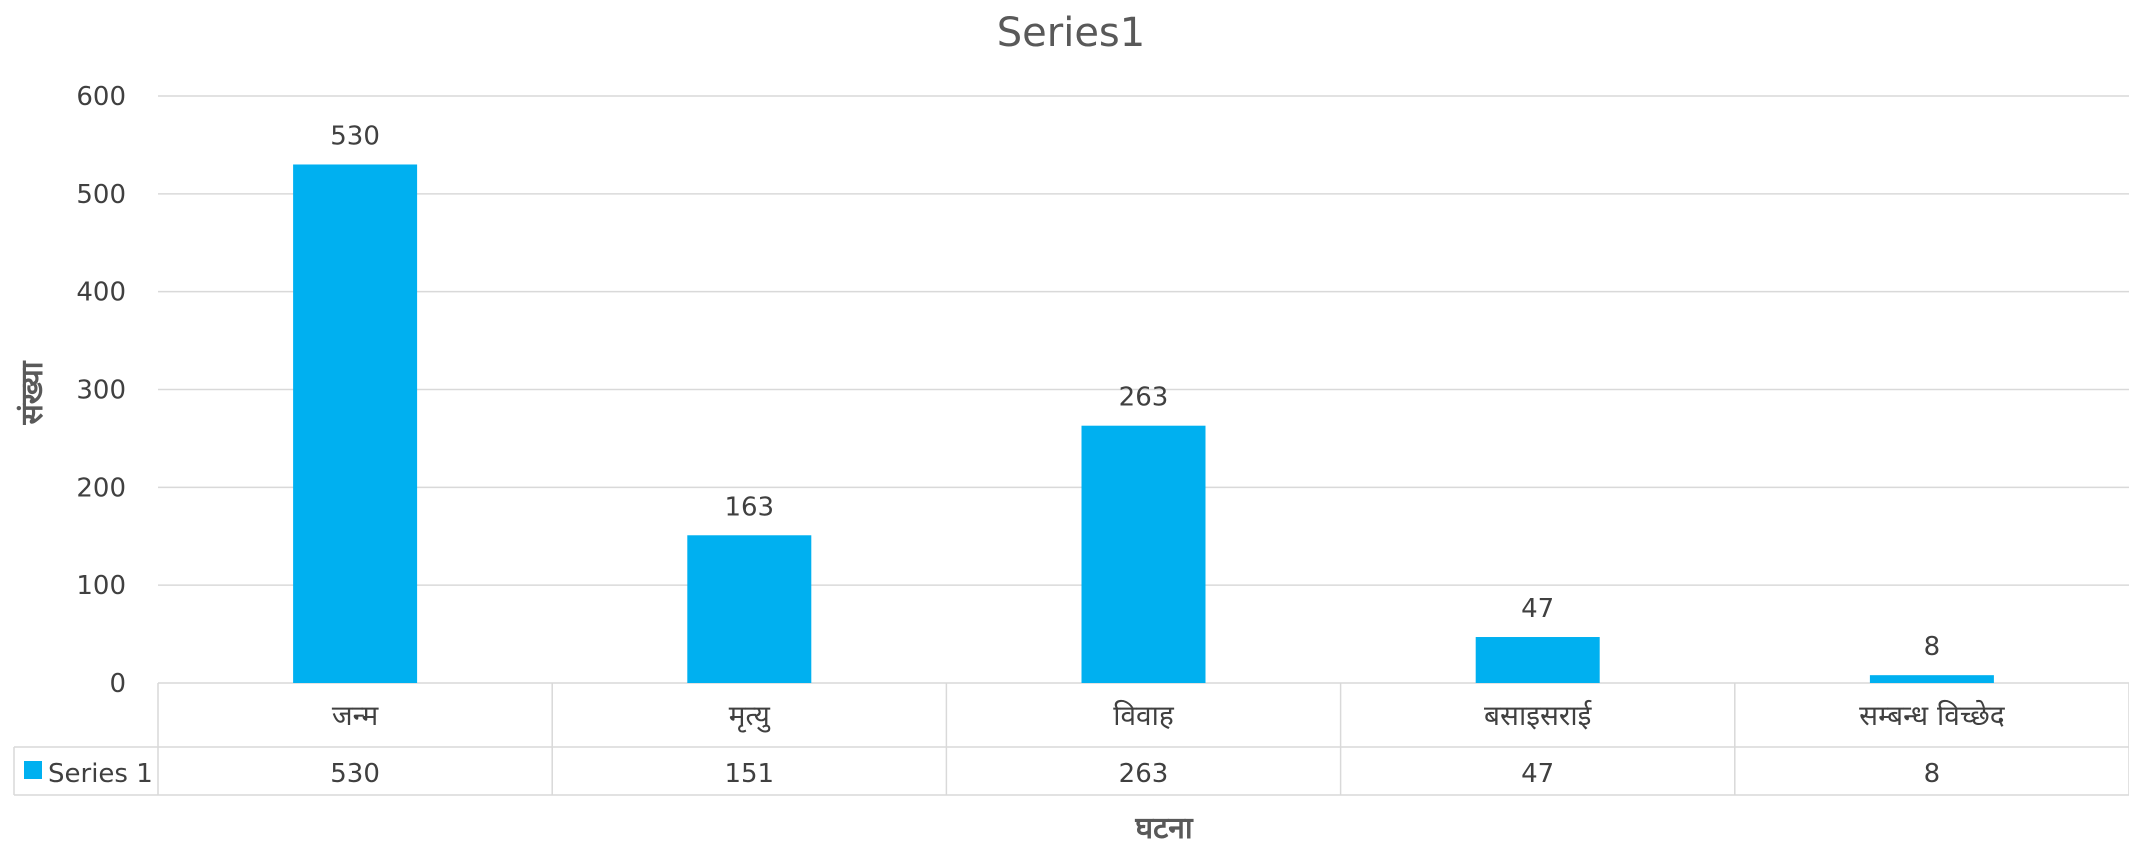 This screenshot has width=2129, height=849. Describe the element at coordinates (1164, 828) in the screenshot. I see `x-axis-title: घटना` at that location.